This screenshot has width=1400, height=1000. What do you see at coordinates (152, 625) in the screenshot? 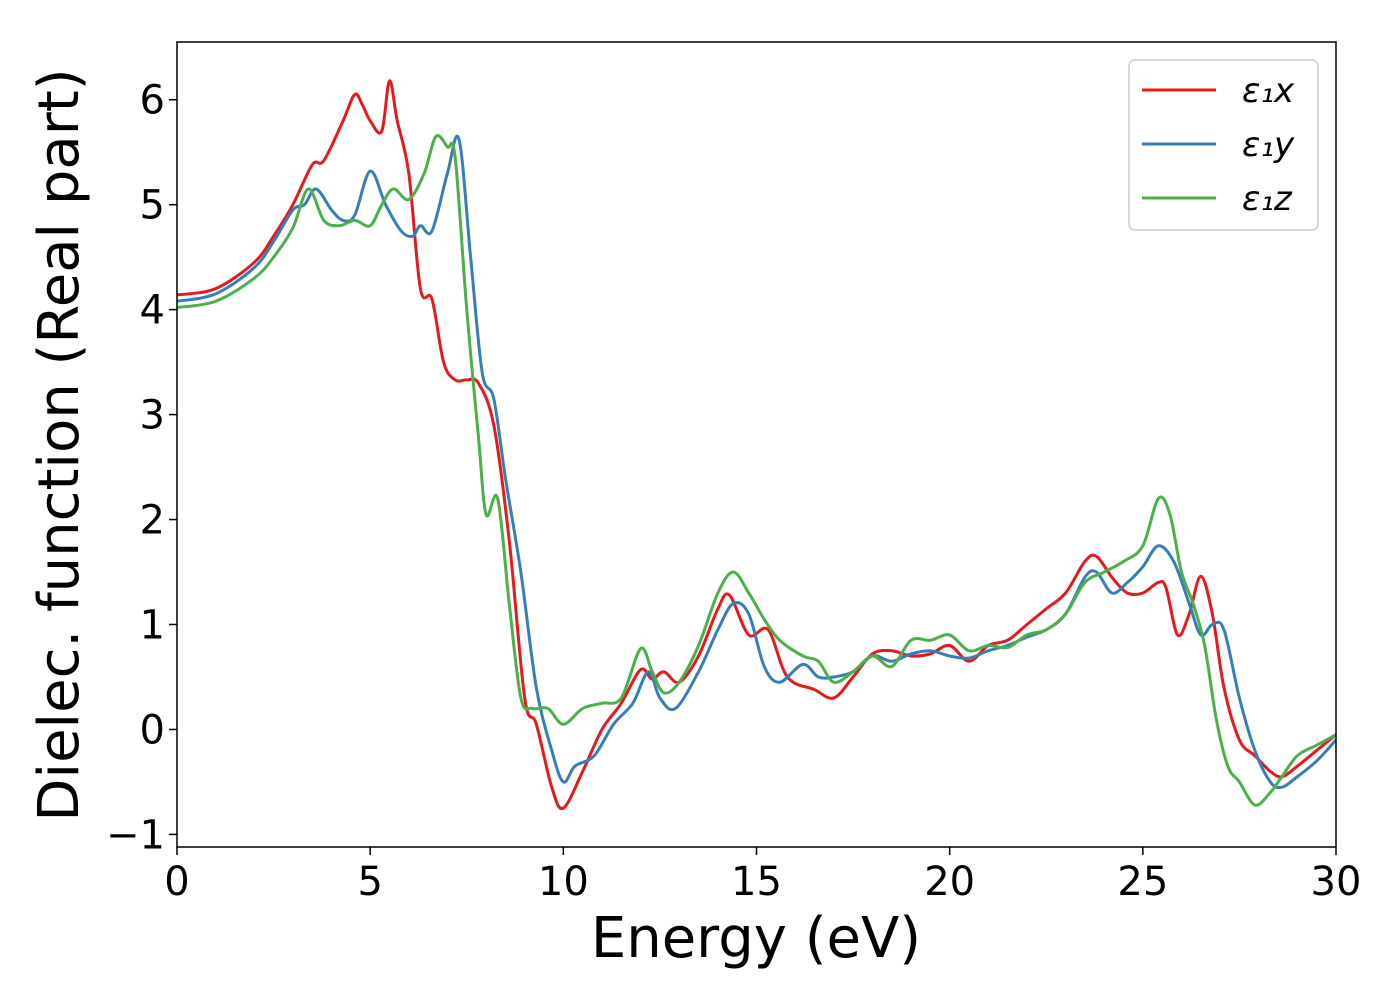
I see `y-tick-label: 1` at bounding box center [152, 625].